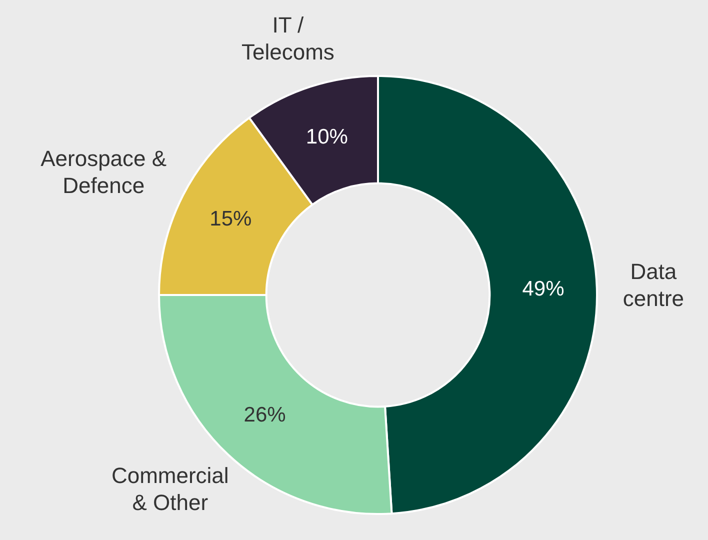  Describe the element at coordinates (265, 414) in the screenshot. I see `data-label: 26%` at that location.